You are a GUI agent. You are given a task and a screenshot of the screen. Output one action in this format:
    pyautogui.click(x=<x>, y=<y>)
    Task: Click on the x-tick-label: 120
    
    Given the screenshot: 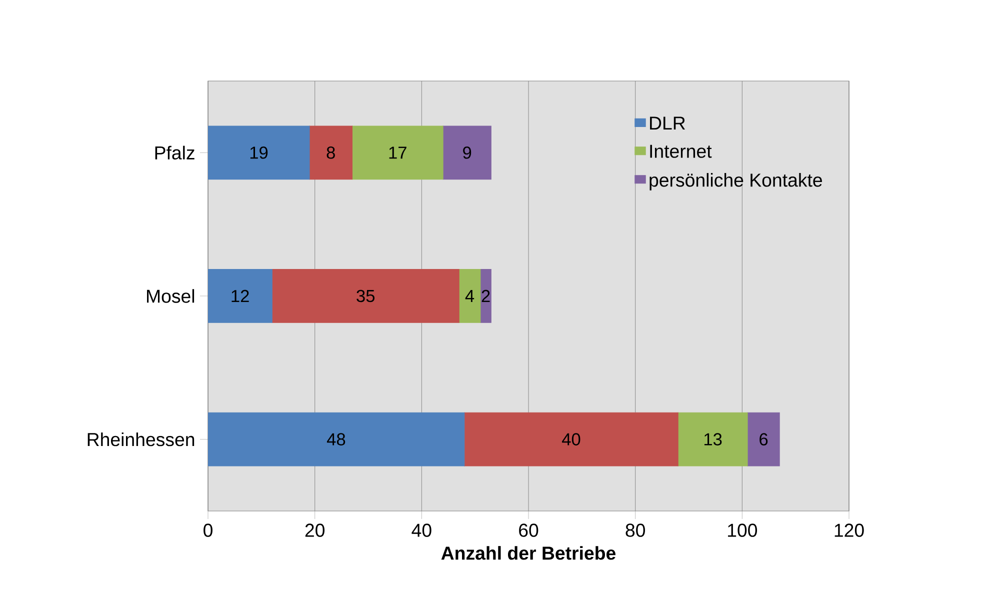 What is the action you would take?
    pyautogui.click(x=849, y=530)
    